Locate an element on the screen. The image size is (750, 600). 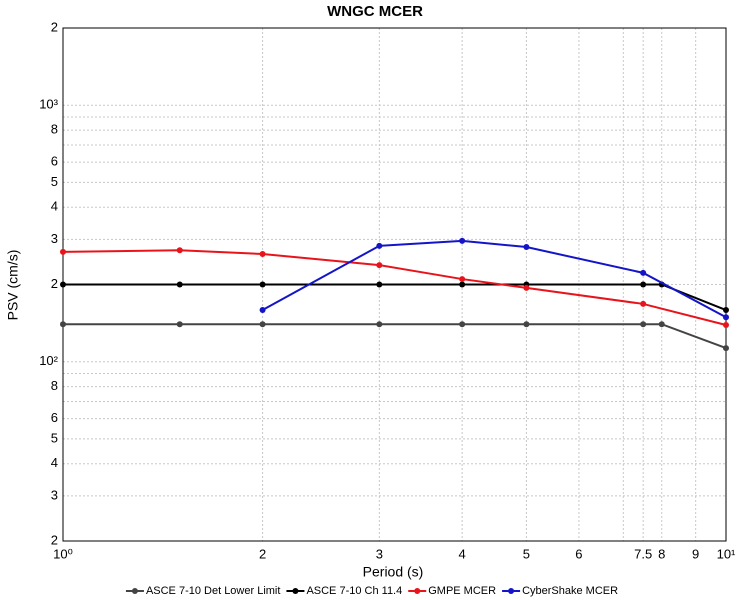
legend-label: GMPE MCER is located at coordinates (462, 591).